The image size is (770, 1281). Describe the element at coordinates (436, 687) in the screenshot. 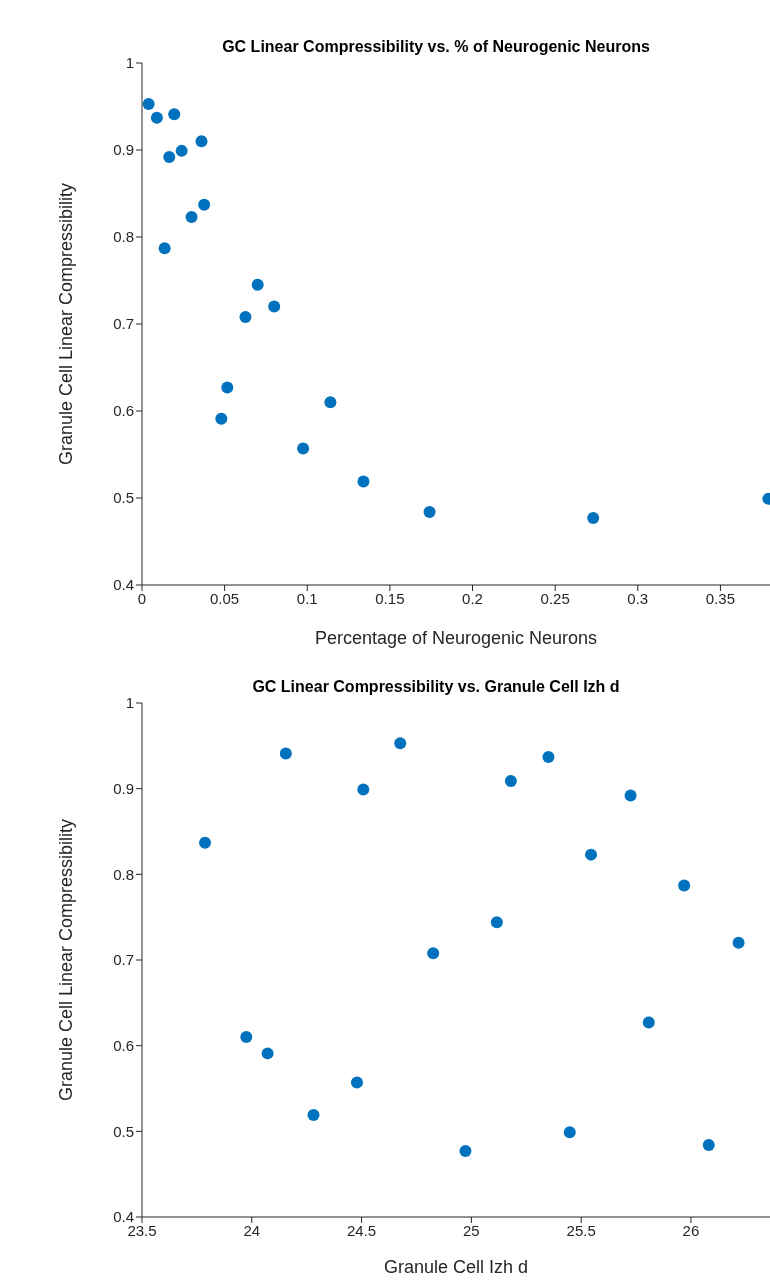

I see `chart-title: GC Linear Compressibility vs. Granule Cell Izh d` at that location.